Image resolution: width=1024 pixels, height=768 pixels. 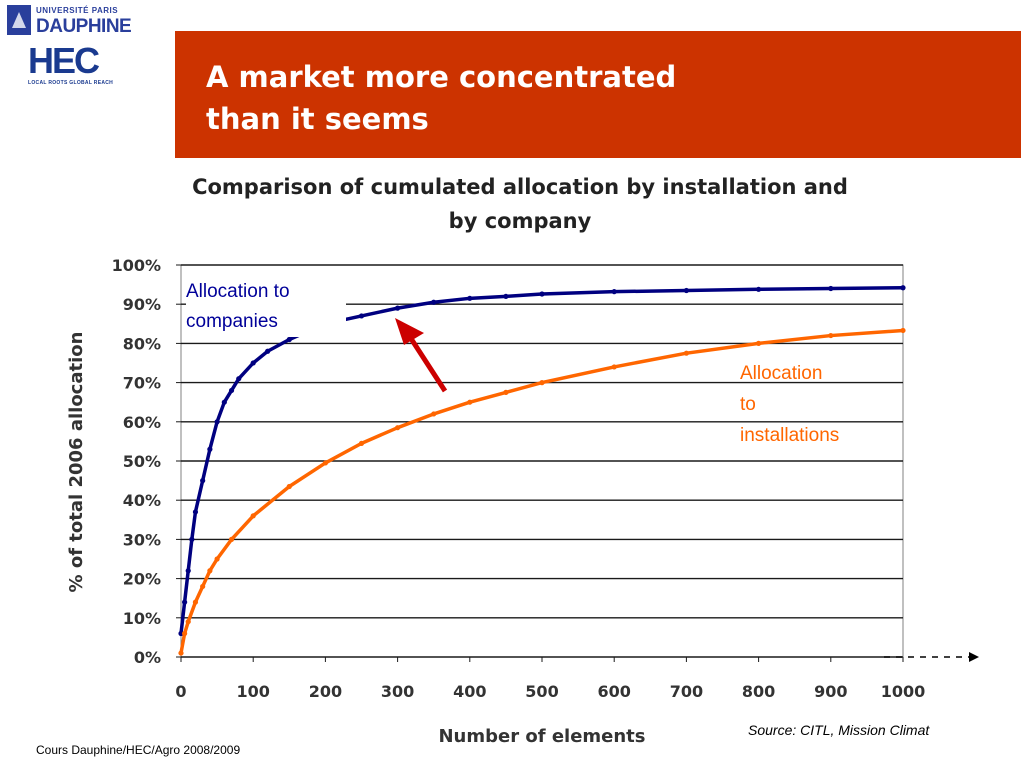 What do you see at coordinates (469, 691) in the screenshot?
I see `x-tick-label: 400` at bounding box center [469, 691].